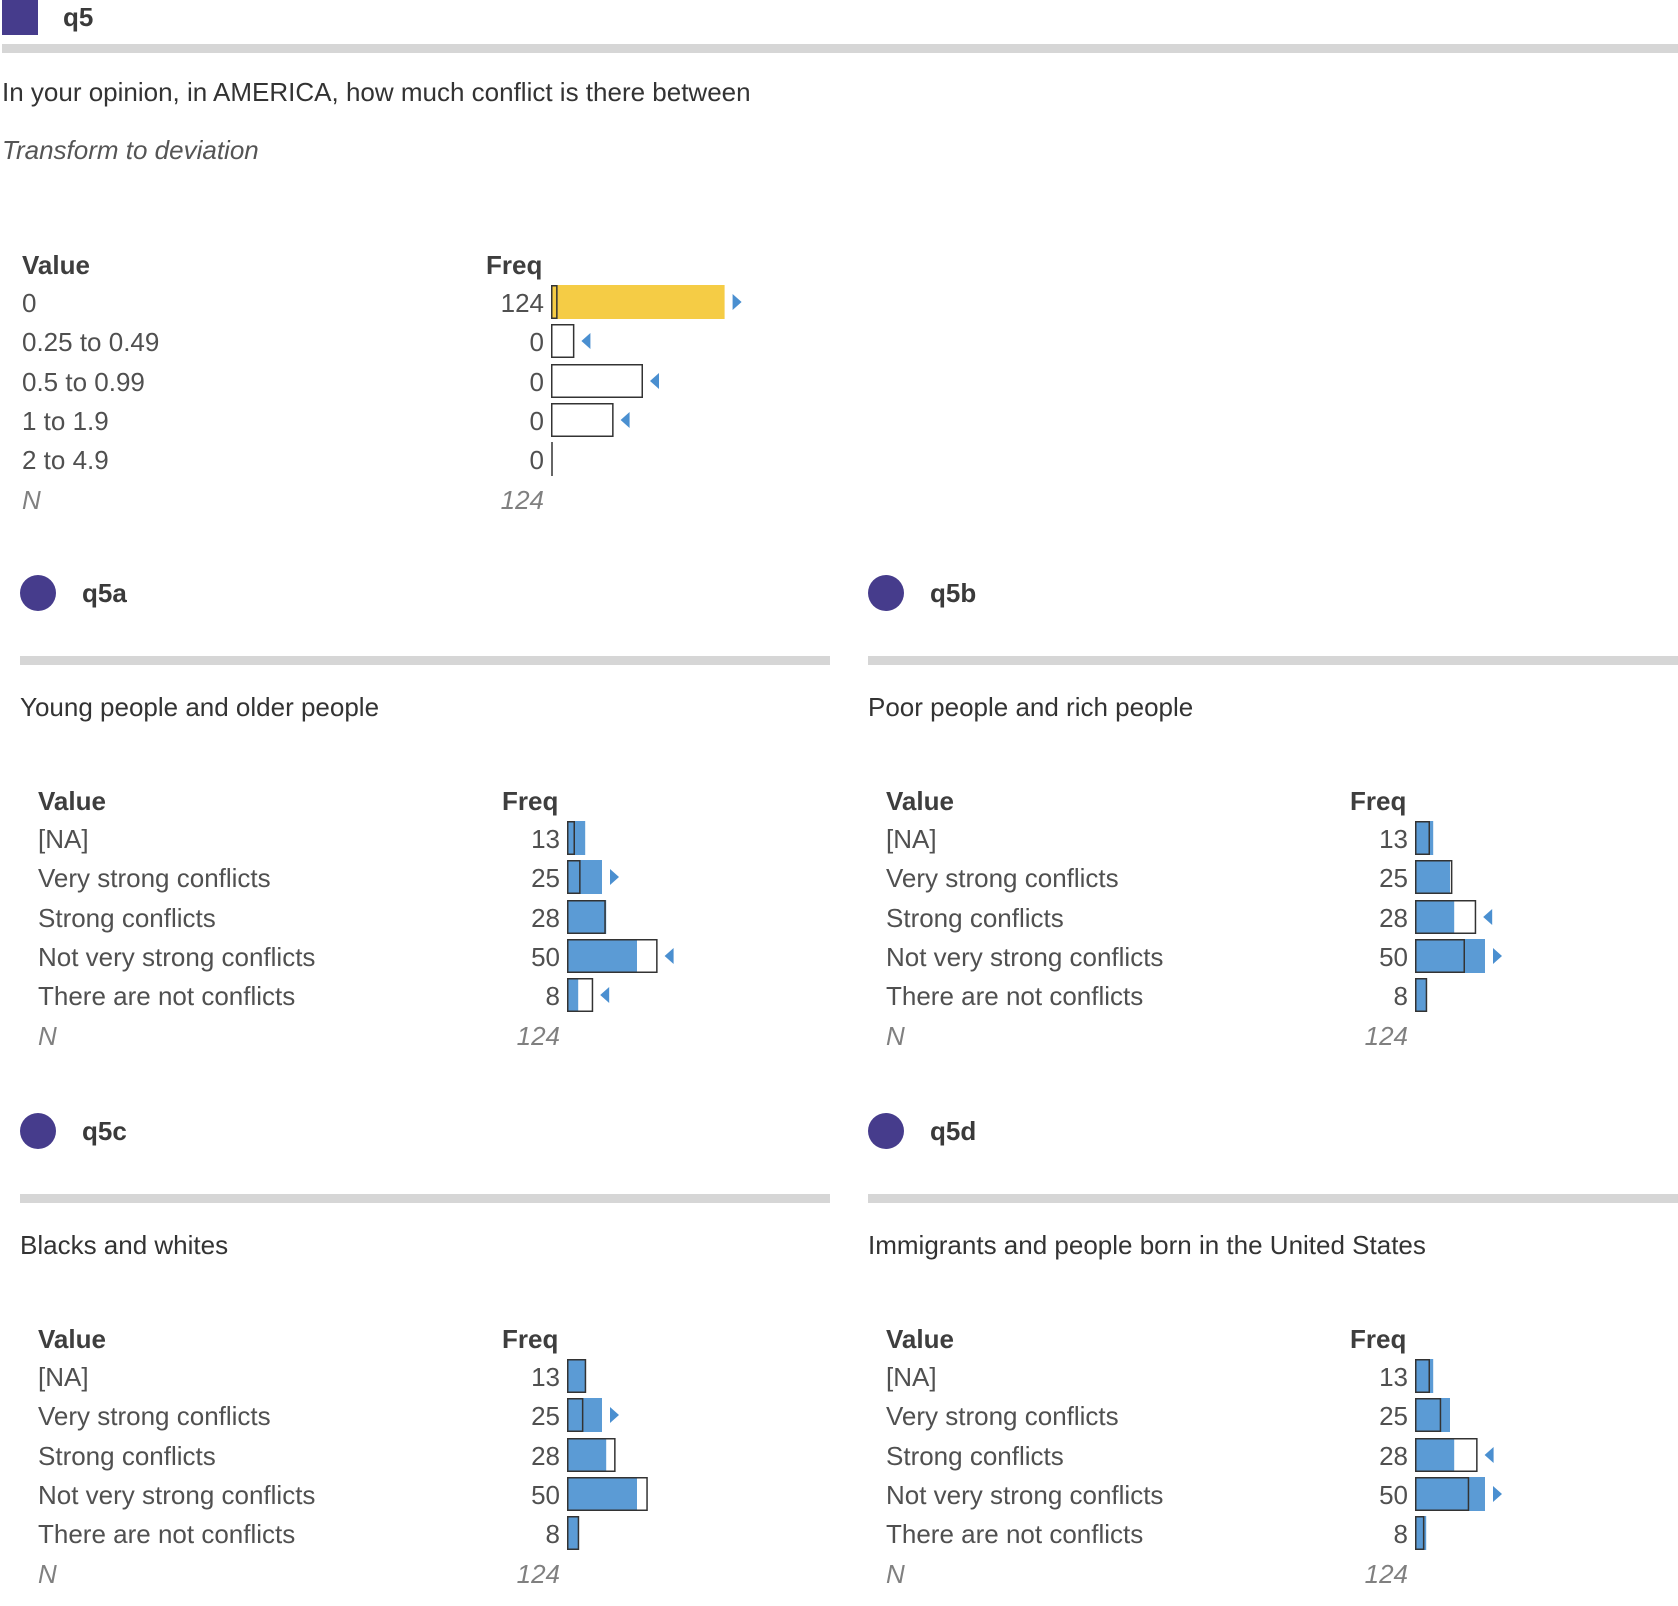 The image size is (1678, 1606). Describe the element at coordinates (425, 660) in the screenshot. I see `header-rule` at that location.